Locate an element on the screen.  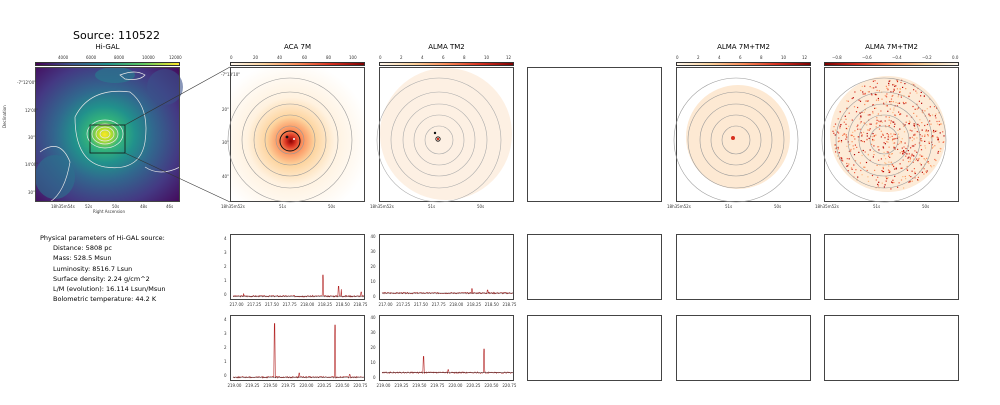
param-distance: Distance: 5808 pc is located at coordinates (82, 248).